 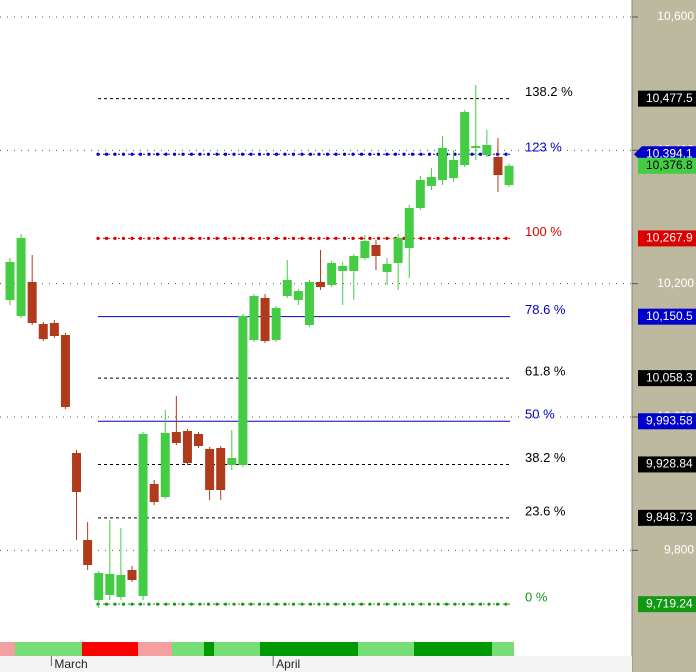 I want to click on fib-label: 100 %, so click(x=543, y=231).